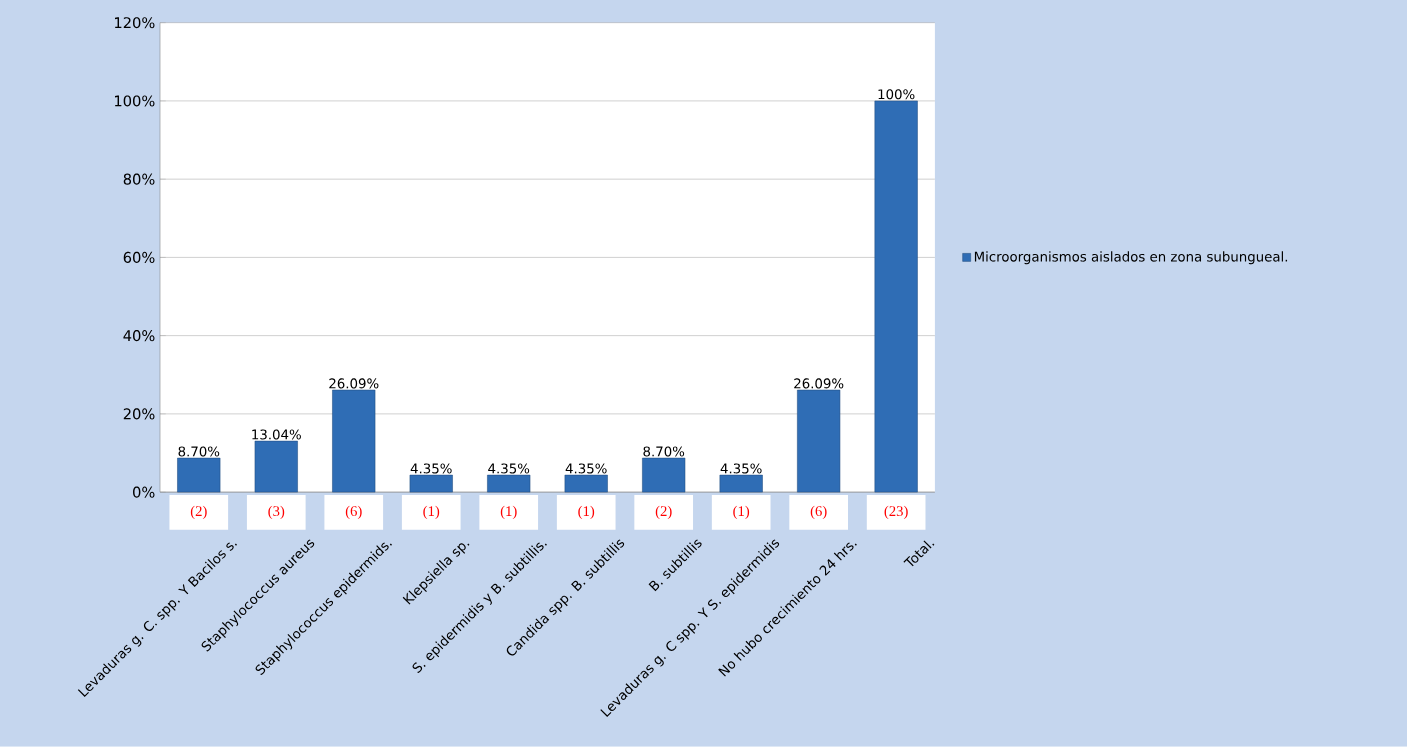  I want to click on data-label: 100%, so click(896, 94).